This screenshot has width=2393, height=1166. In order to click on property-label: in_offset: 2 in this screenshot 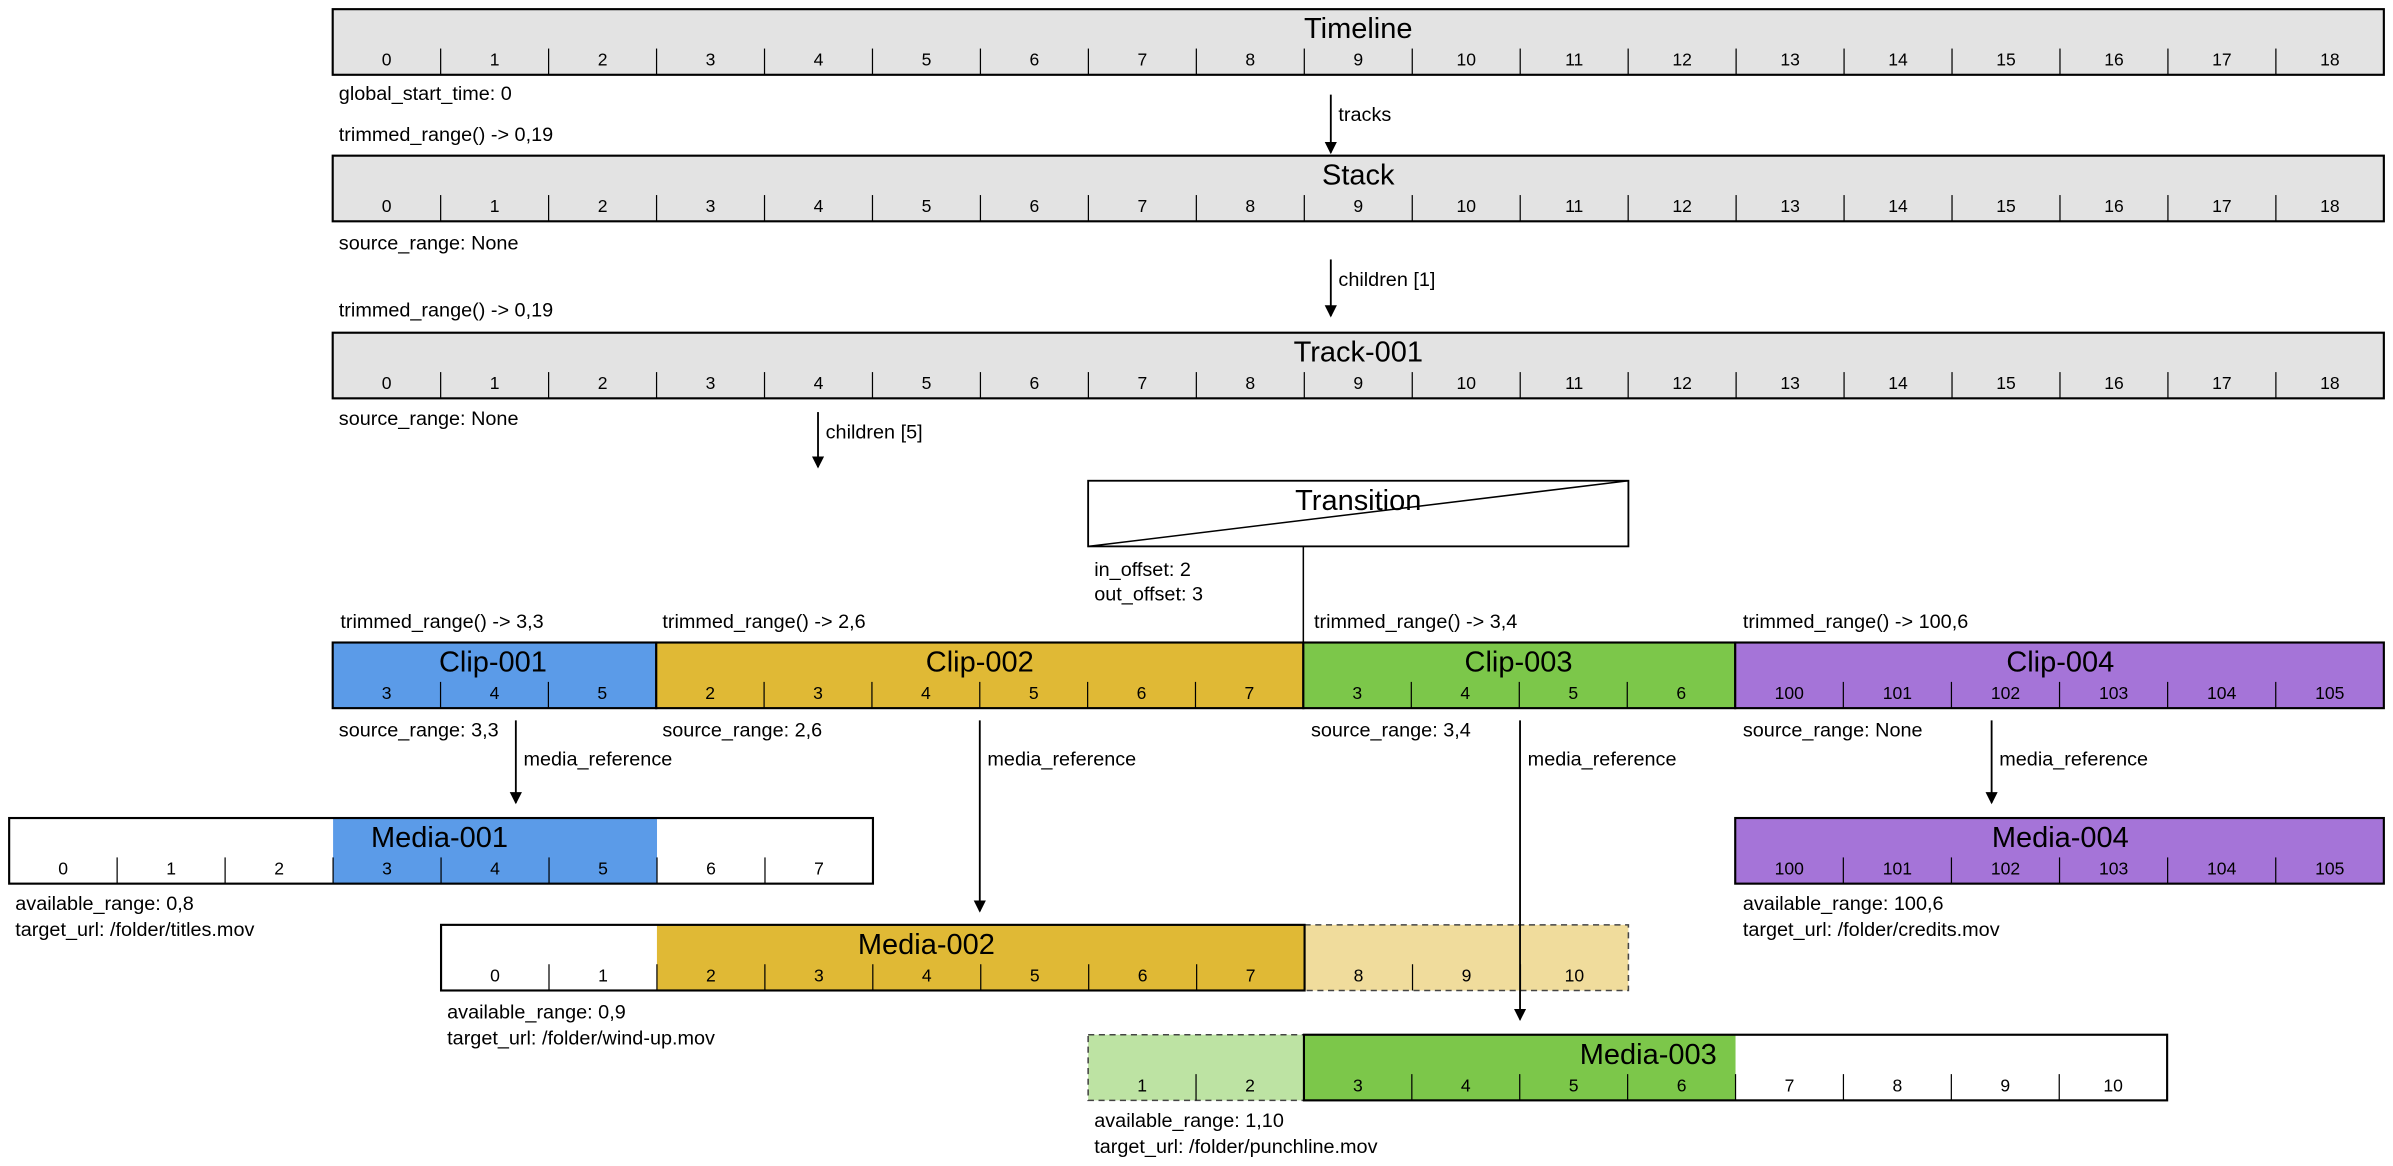, I will do `click(1142, 570)`.